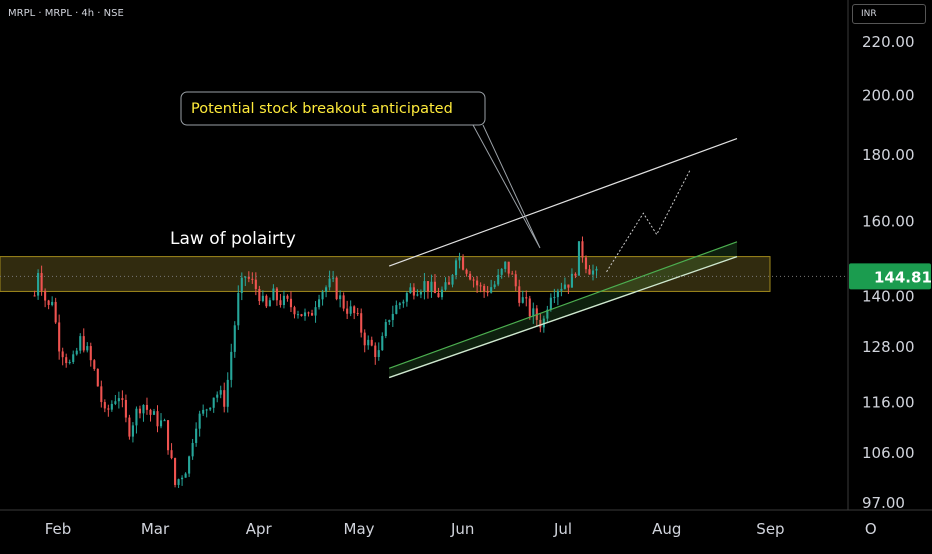 This screenshot has height=554, width=932. I want to click on price-tick-label: 200.00, so click(888, 96).